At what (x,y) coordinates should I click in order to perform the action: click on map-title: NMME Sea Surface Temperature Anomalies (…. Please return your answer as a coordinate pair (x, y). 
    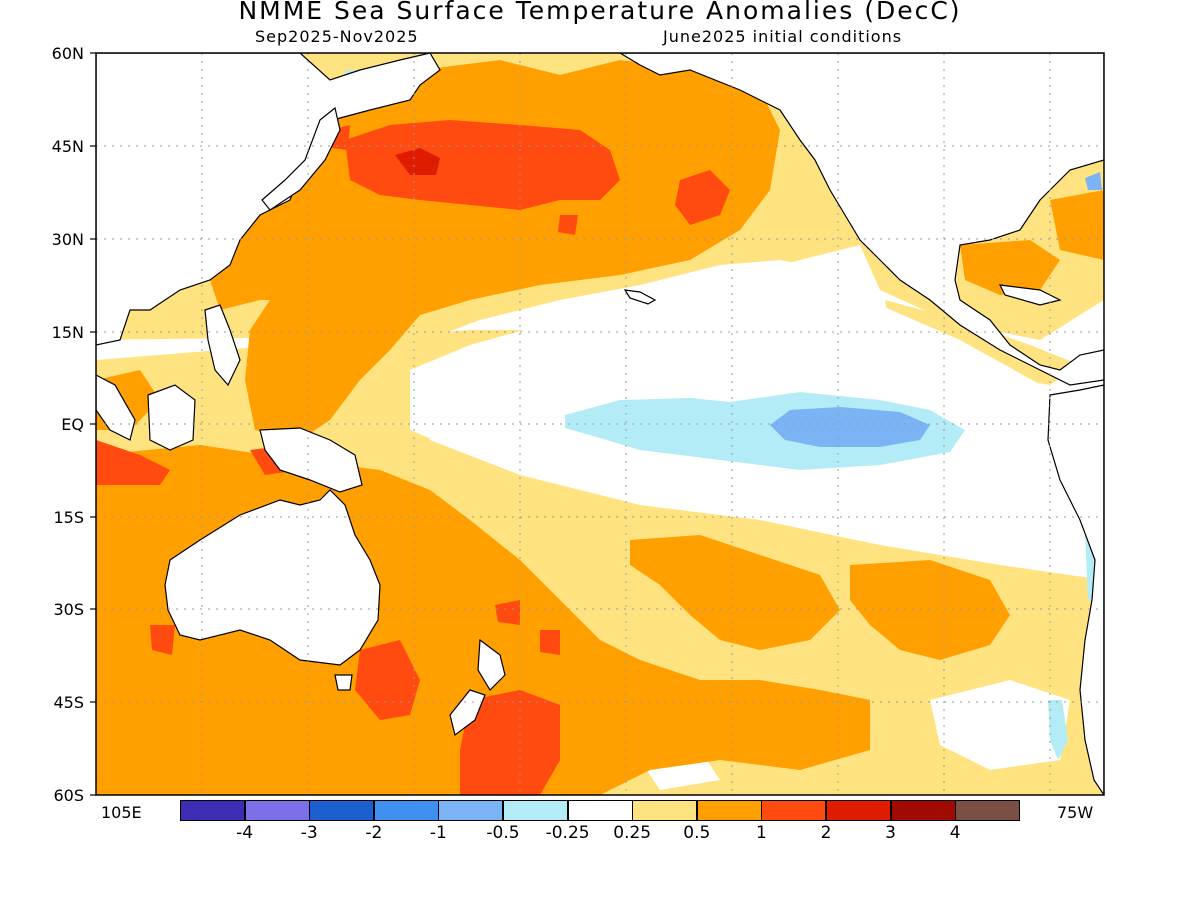
    Looking at the image, I should click on (600, 12).